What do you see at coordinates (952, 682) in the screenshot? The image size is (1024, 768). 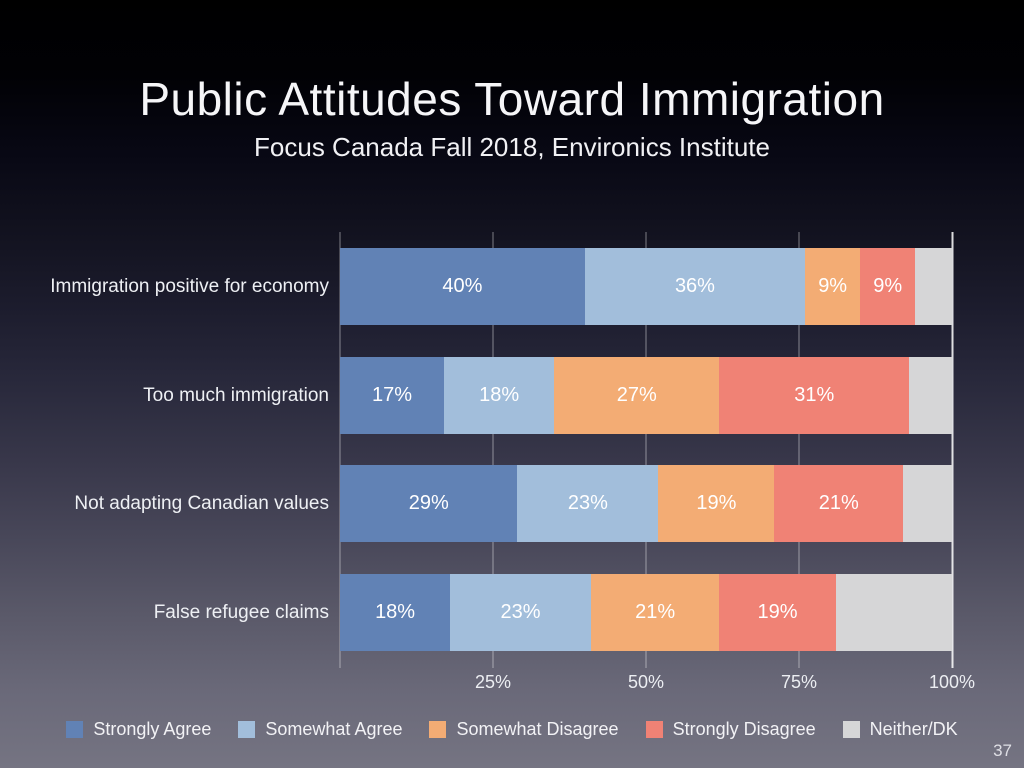 I see `x-tick-label-100: 100%` at bounding box center [952, 682].